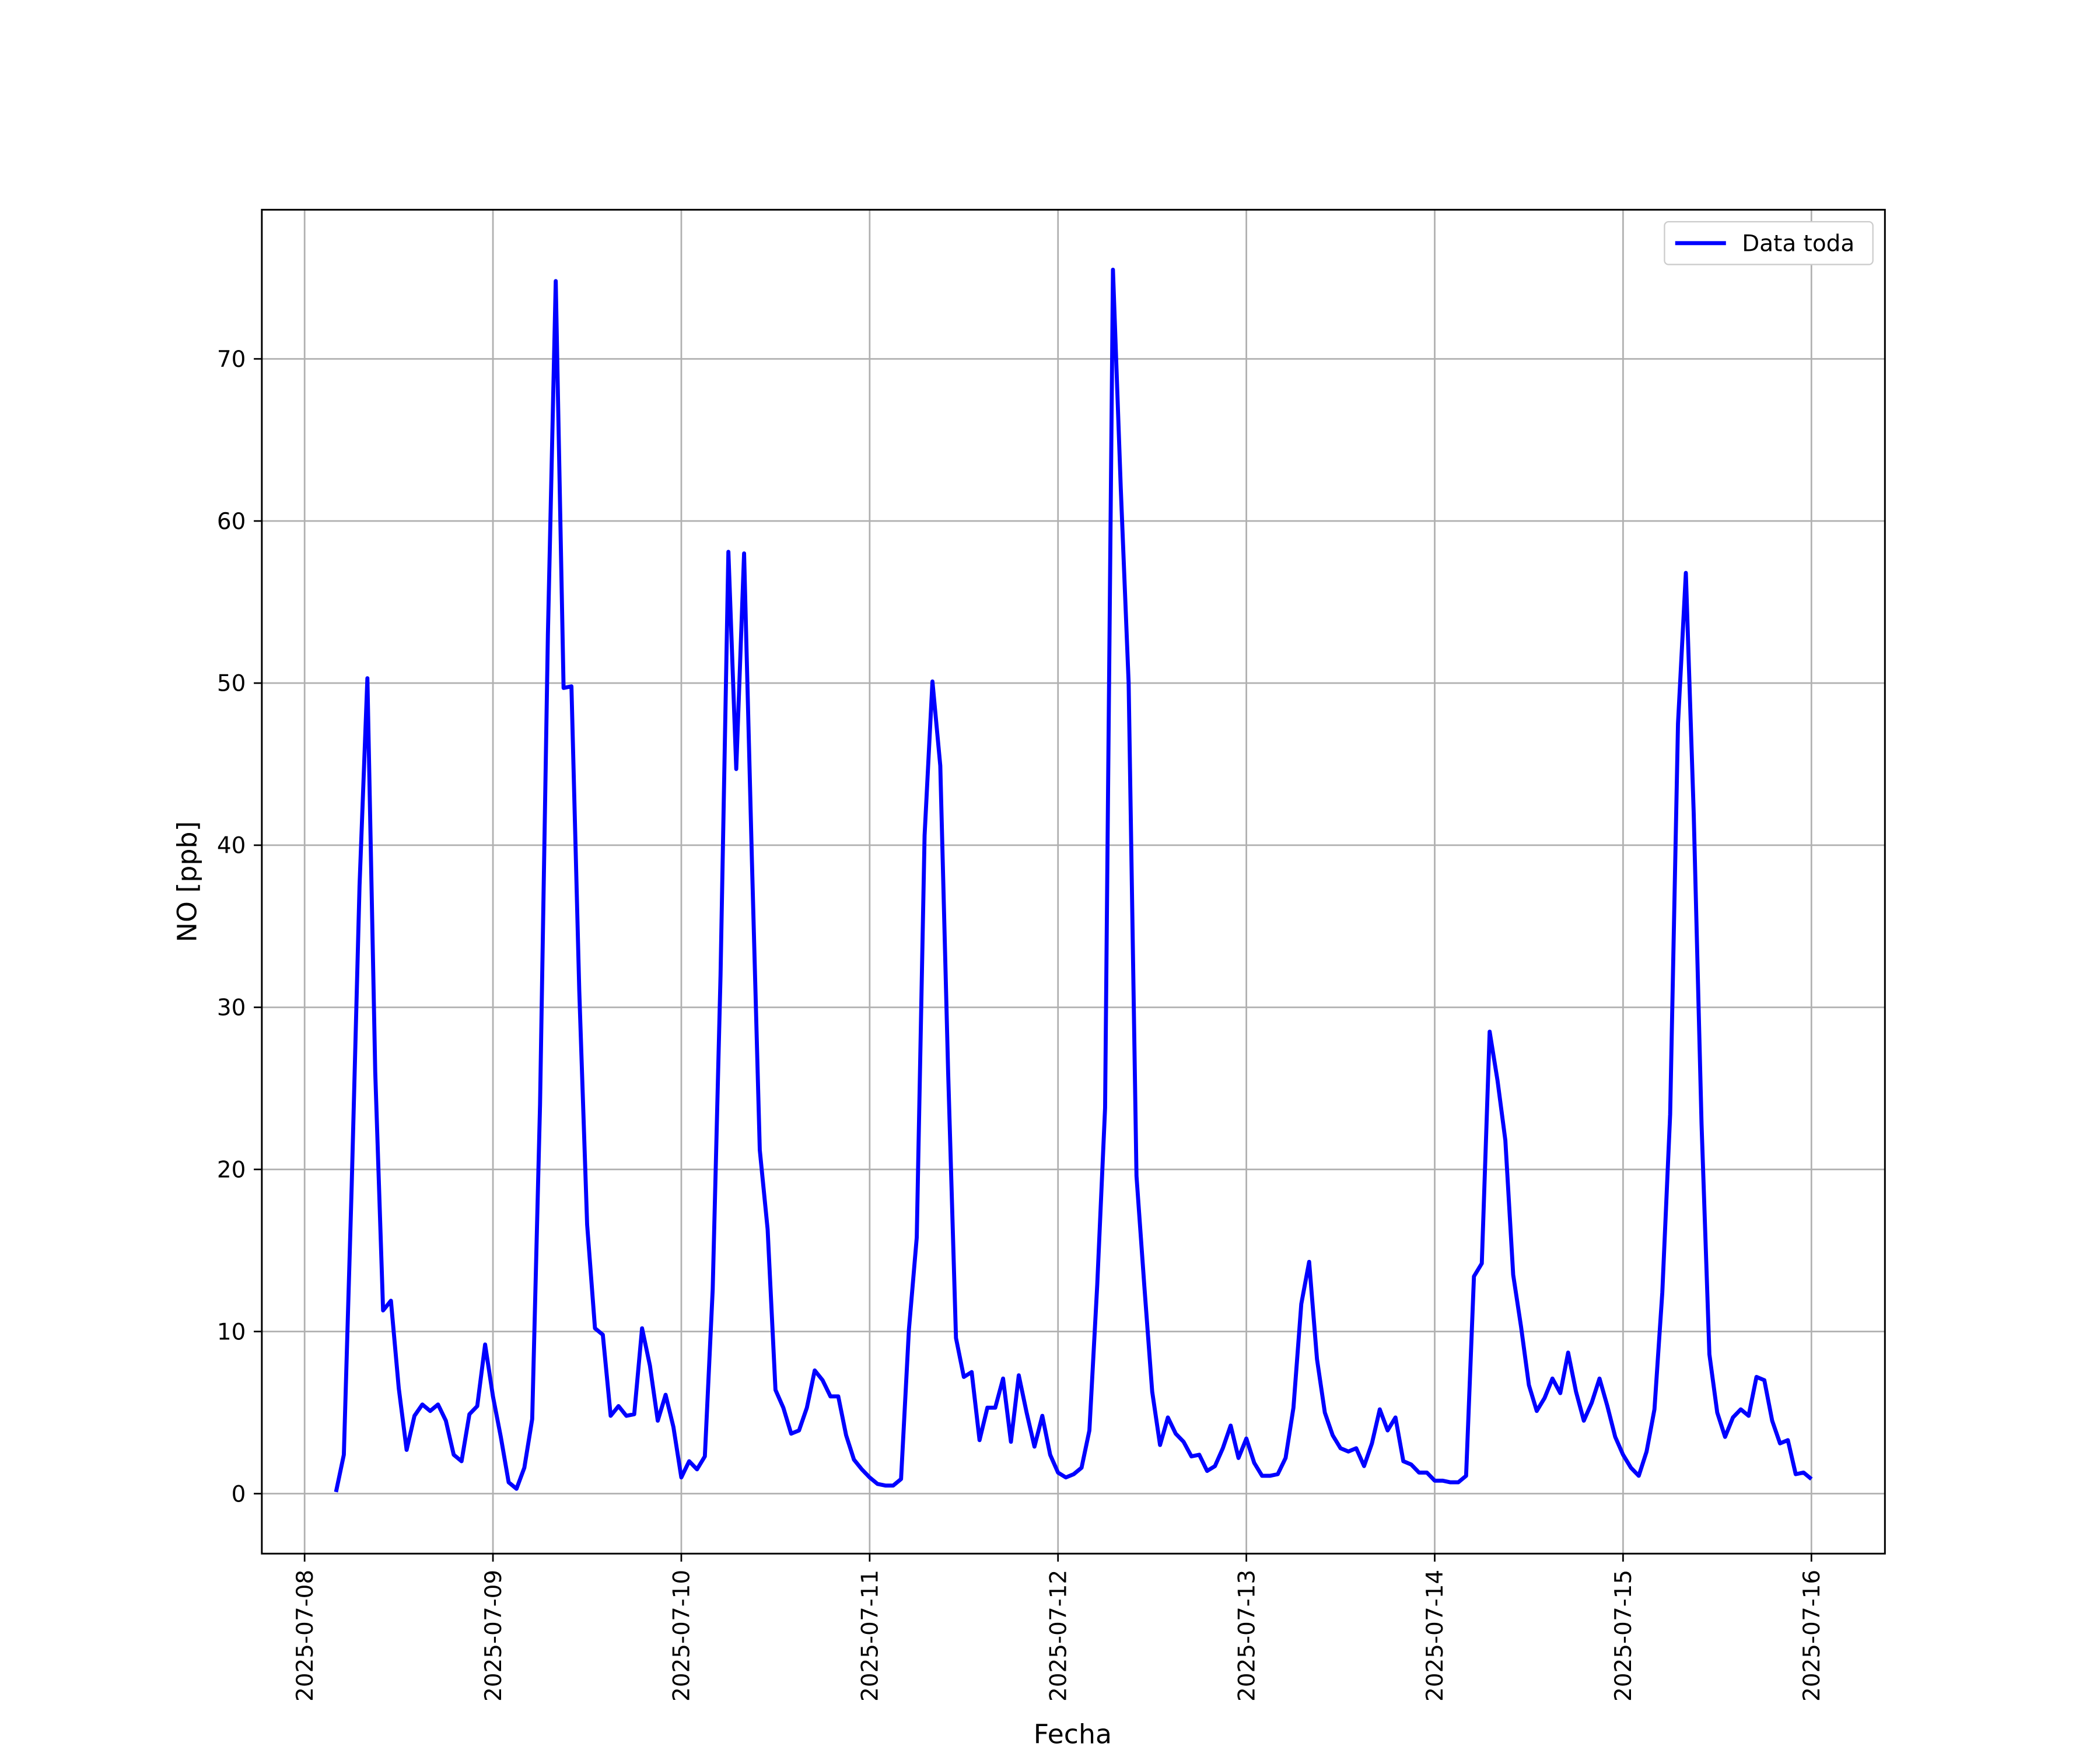 The image size is (2100, 1750). What do you see at coordinates (871, 1636) in the screenshot?
I see `x-tick-label: 2025-07-11` at bounding box center [871, 1636].